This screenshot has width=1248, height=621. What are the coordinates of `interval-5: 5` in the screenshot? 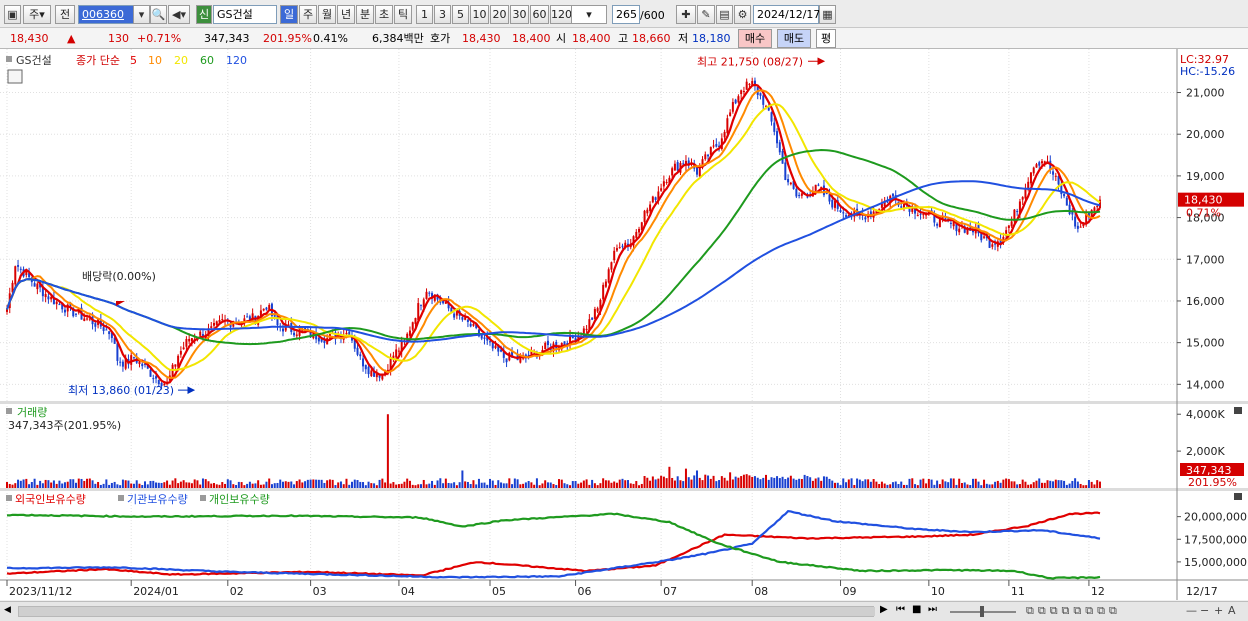 It's located at (460, 14).